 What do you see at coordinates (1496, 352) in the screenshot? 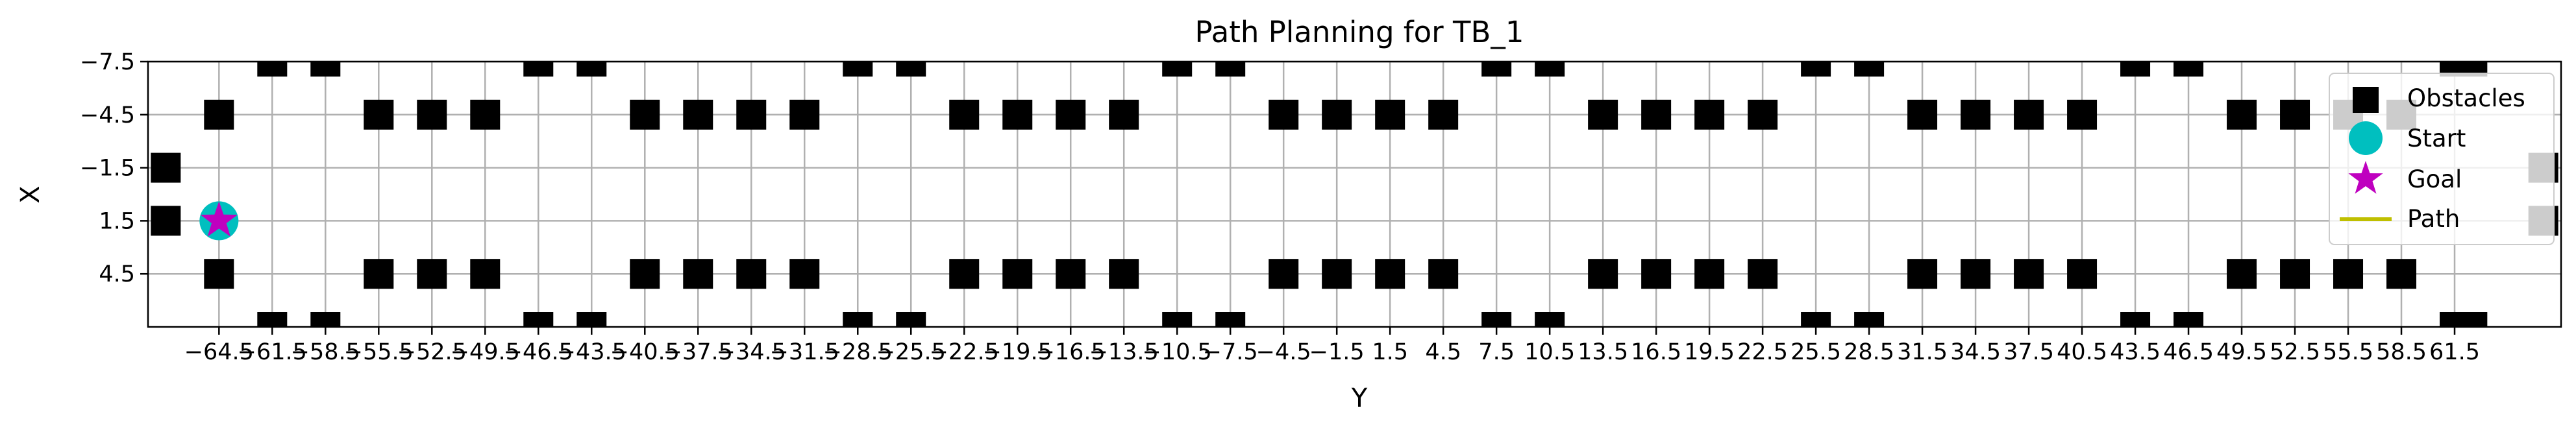
I see `x-tick-label: 7.5` at bounding box center [1496, 352].